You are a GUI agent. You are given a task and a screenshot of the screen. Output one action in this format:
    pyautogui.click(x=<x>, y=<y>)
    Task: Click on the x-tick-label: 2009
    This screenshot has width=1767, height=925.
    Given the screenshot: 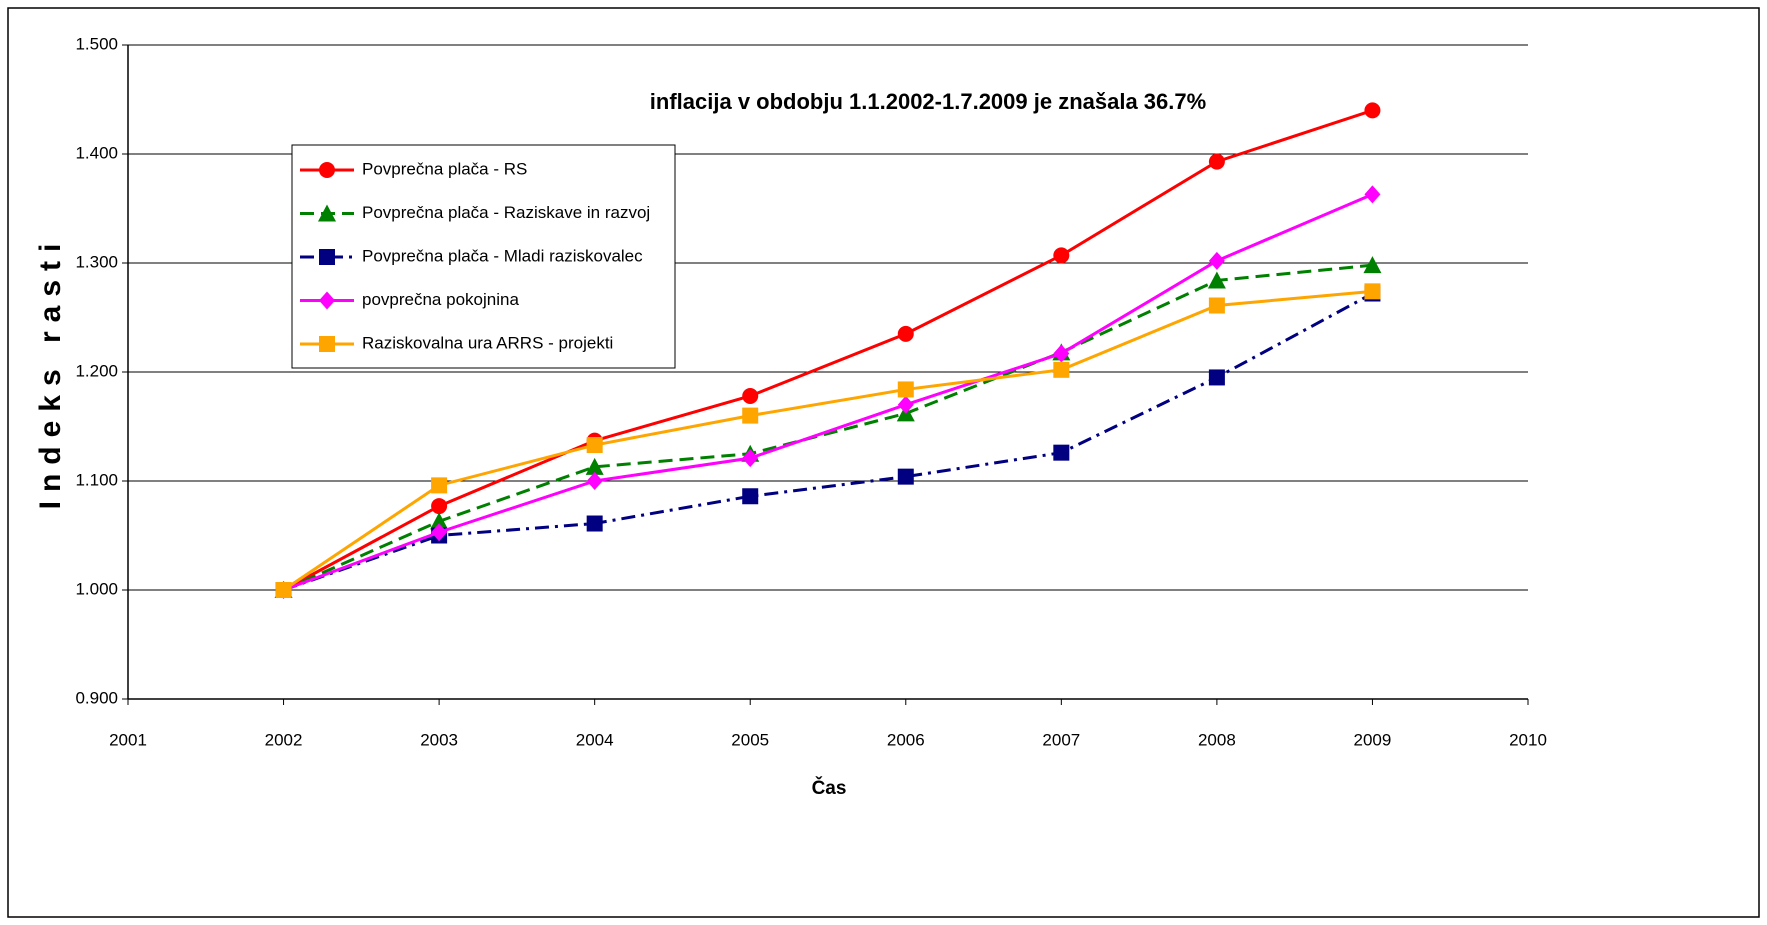 What is the action you would take?
    pyautogui.click(x=1373, y=739)
    